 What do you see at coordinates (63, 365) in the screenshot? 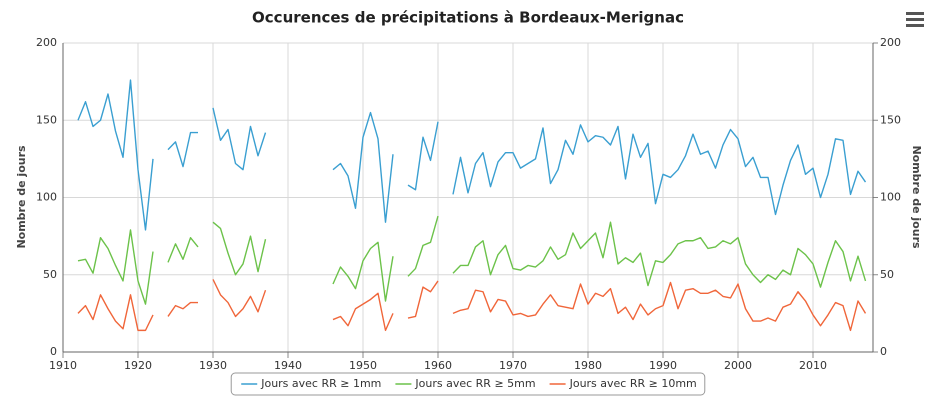
I see `x-tick-label: 1910` at bounding box center [63, 365].